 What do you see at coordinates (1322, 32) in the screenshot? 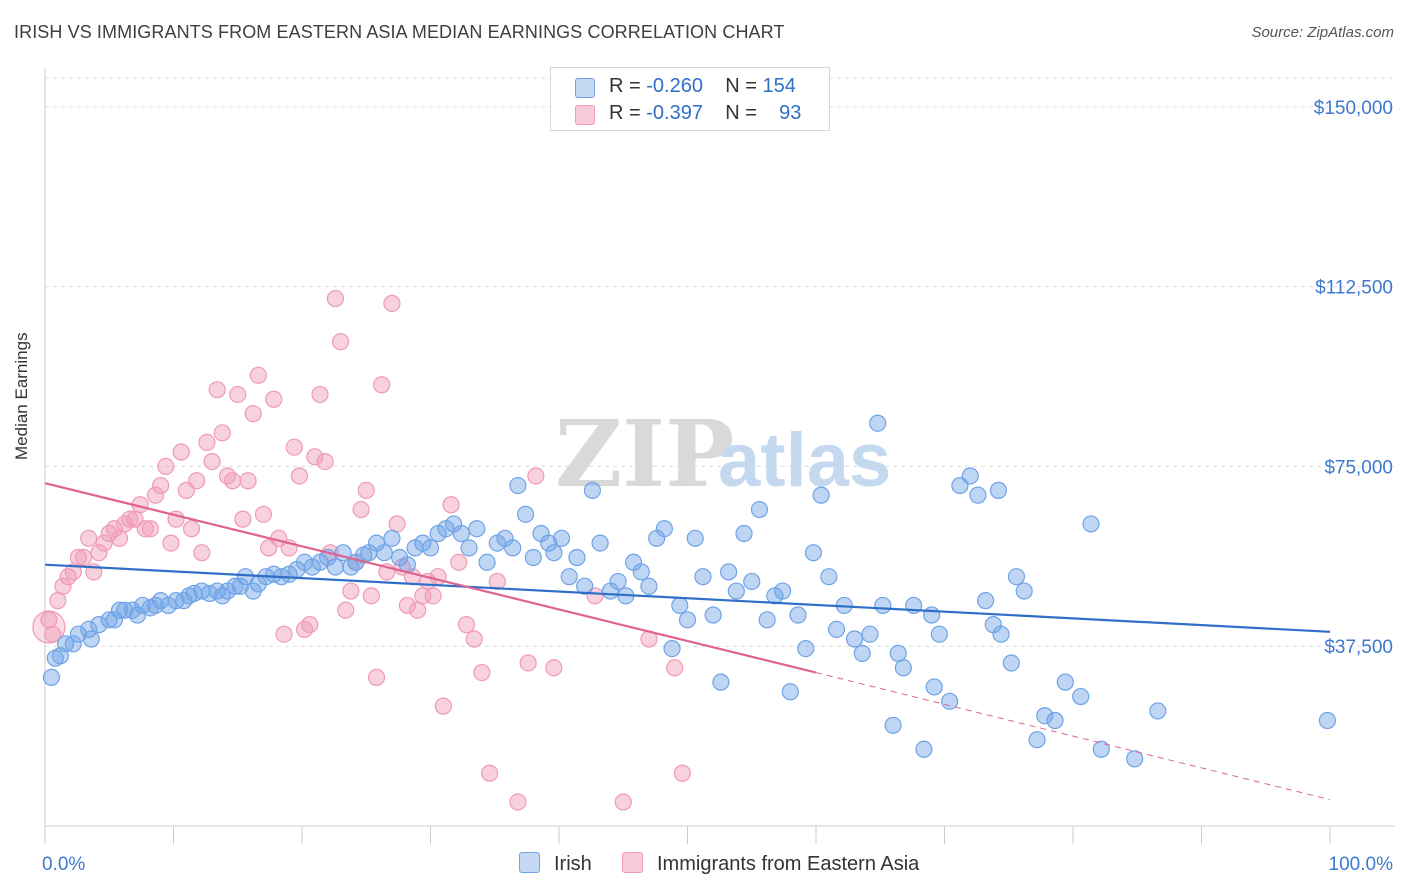
I see `chart-source: Source: ZipAtlas.com` at bounding box center [1322, 32].